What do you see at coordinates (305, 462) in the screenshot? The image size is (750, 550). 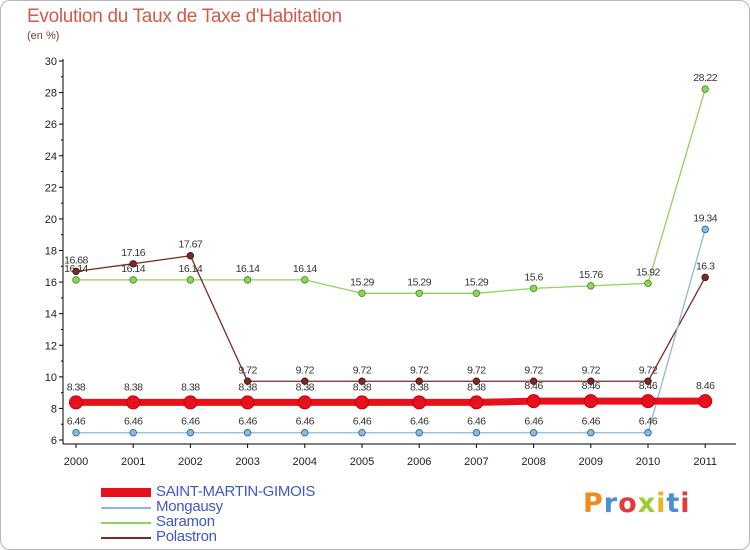 I see `x-tick-label: 2004` at bounding box center [305, 462].